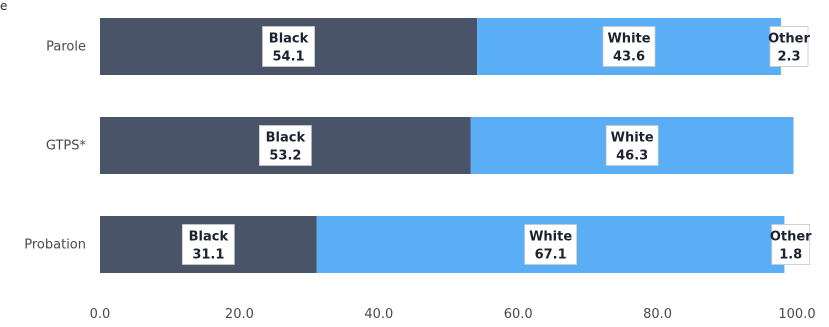  Describe the element at coordinates (378, 314) in the screenshot. I see `x-tick-label: 40.0` at that location.